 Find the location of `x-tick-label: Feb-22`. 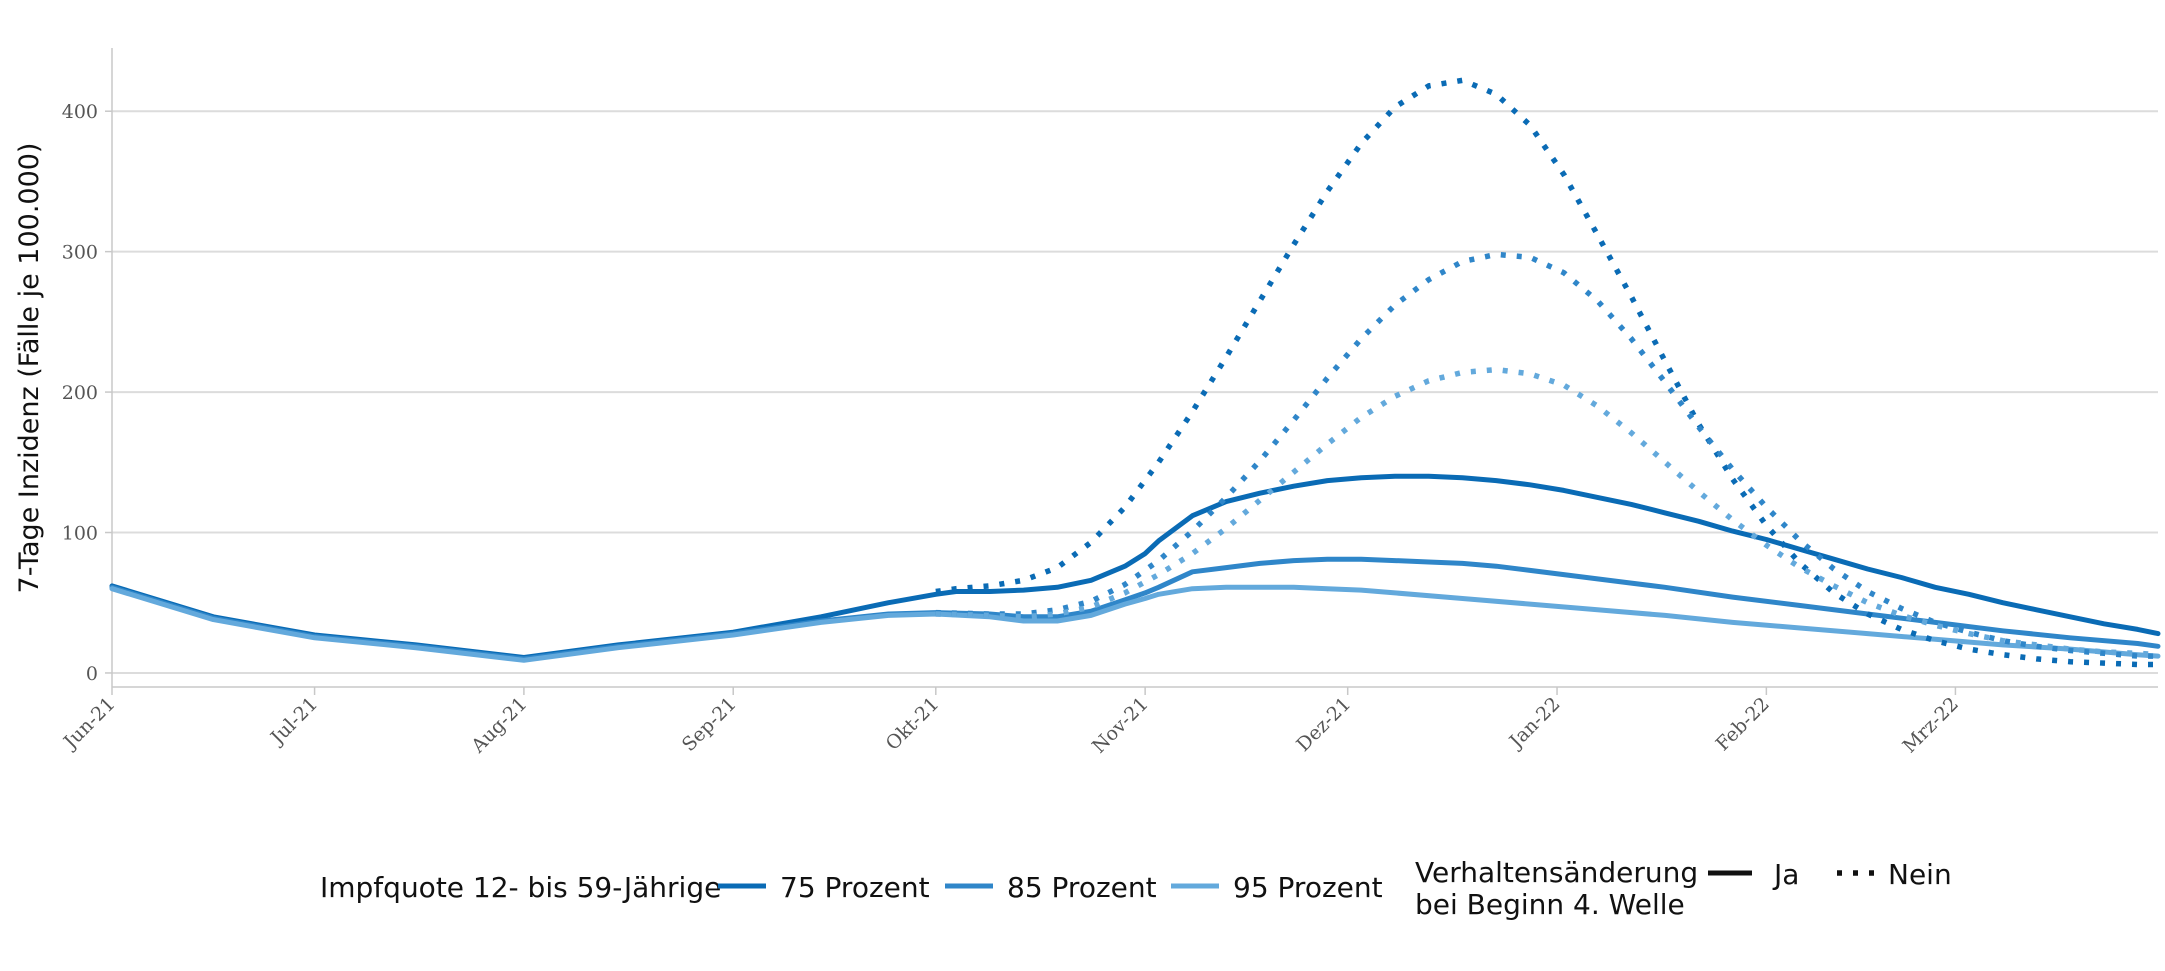

x-tick-label: Feb-22 is located at coordinates (1743, 724).